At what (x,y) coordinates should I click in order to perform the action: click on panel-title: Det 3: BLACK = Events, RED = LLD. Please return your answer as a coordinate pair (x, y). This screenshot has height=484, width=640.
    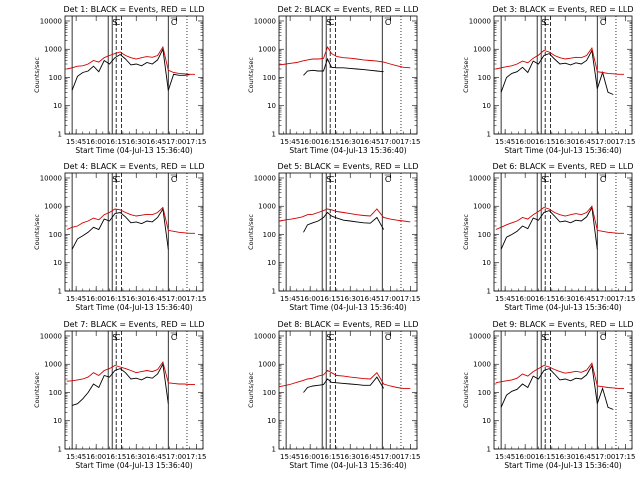
    Looking at the image, I should click on (563, 9).